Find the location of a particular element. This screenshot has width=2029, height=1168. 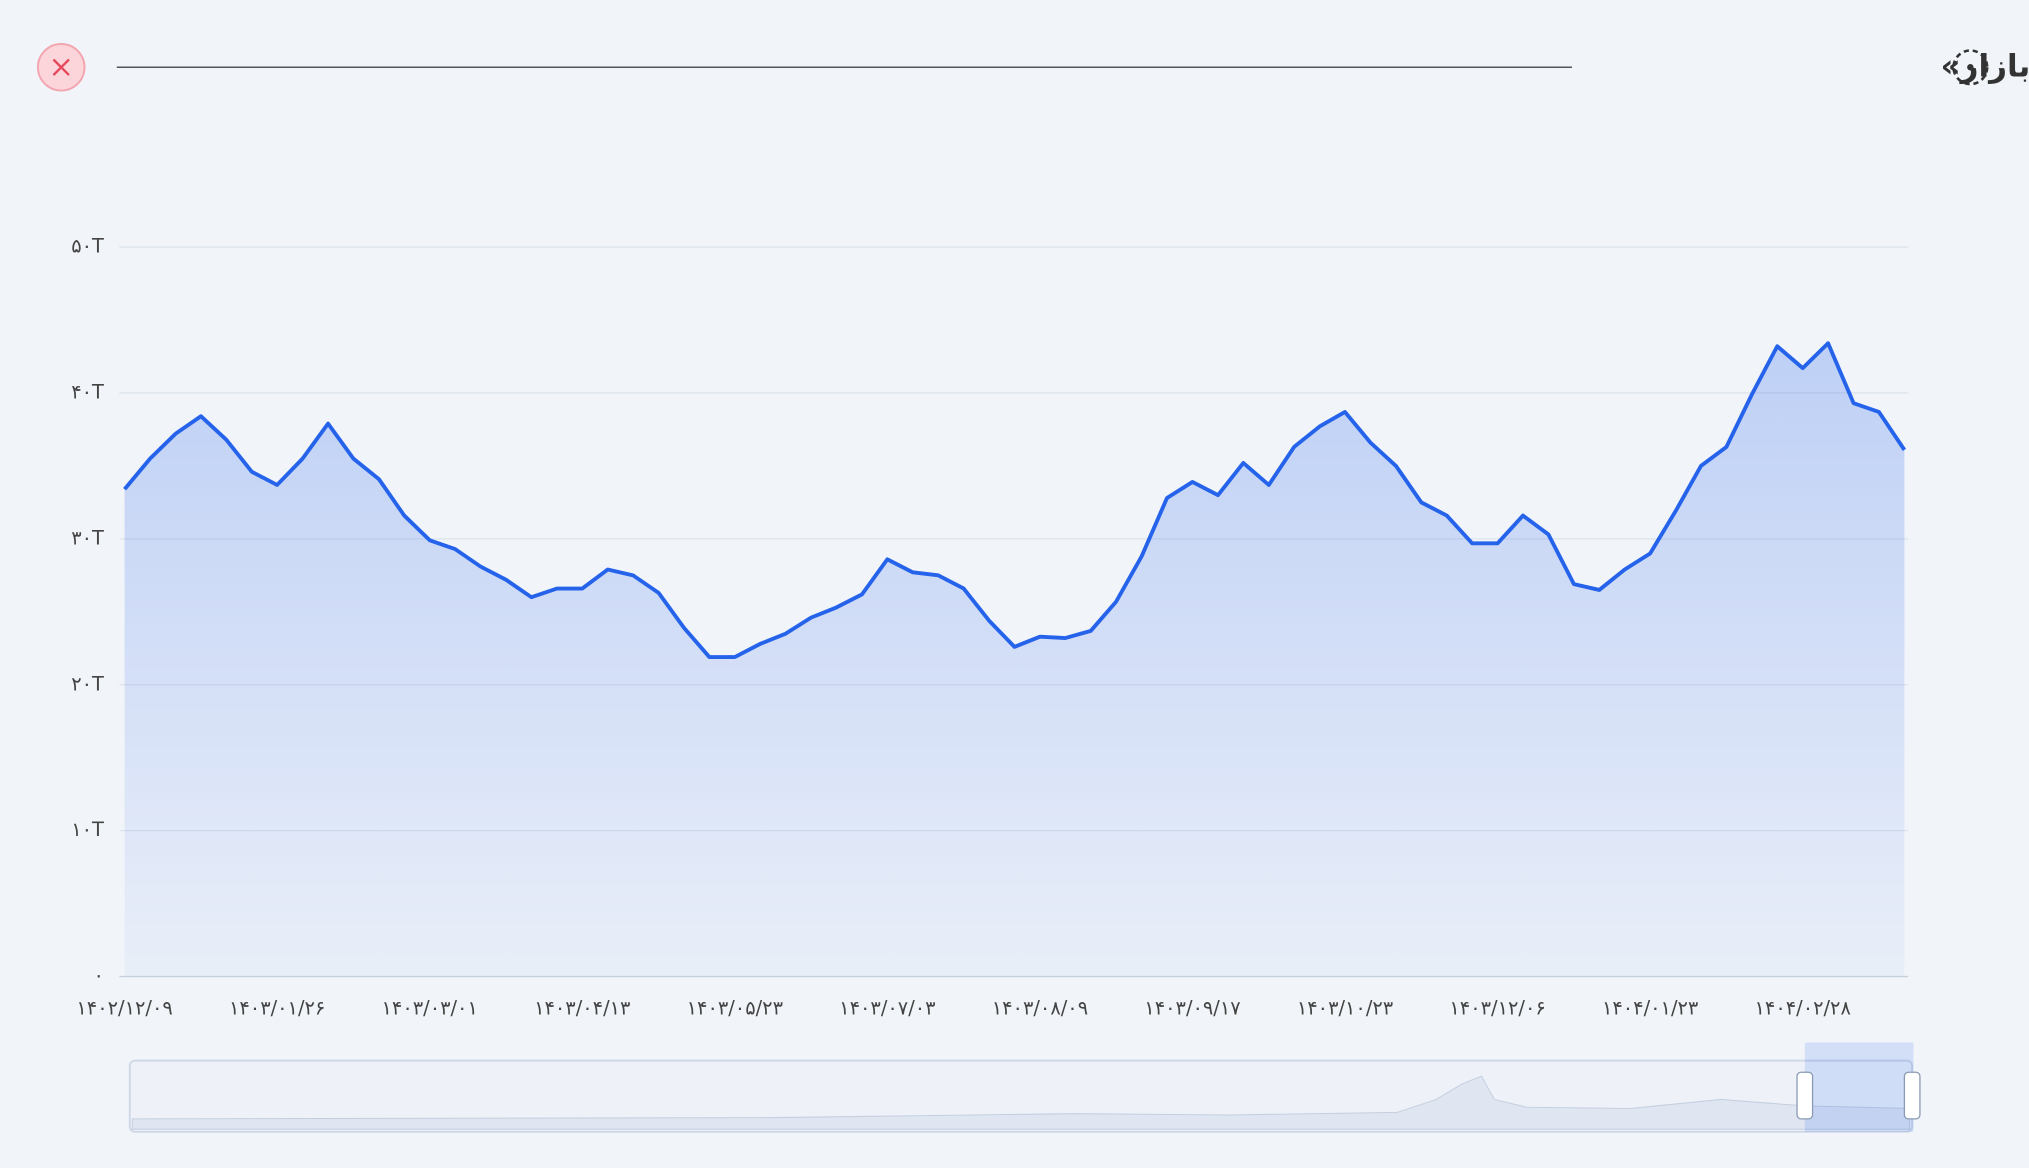

x-tick-label: ۱۴۰۳/۰۳/۰۱ is located at coordinates (430, 1007).